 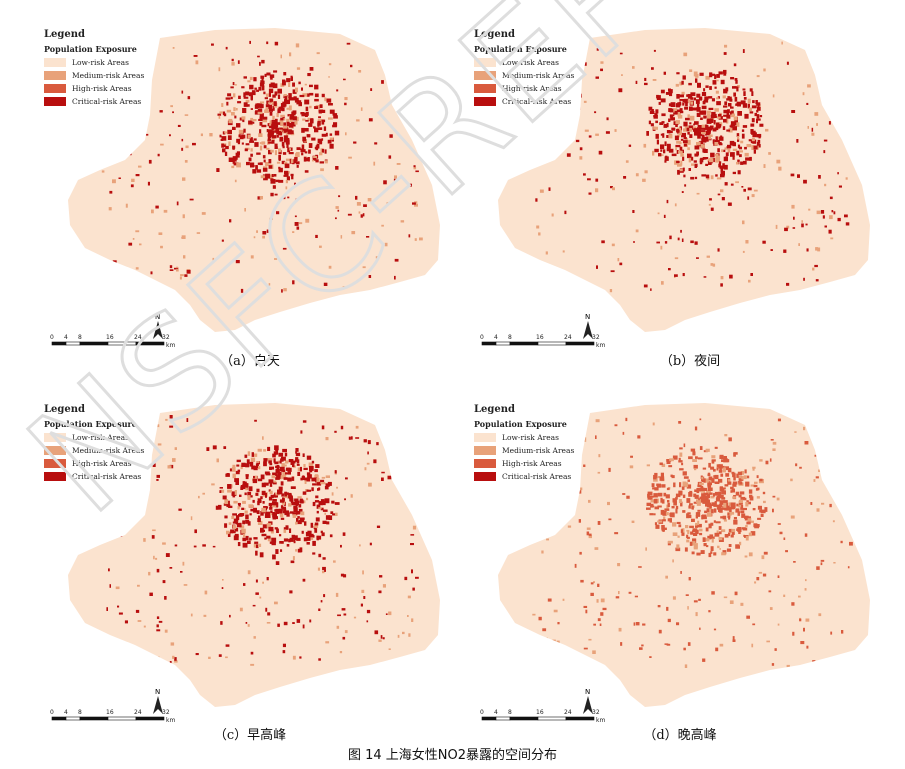 I want to click on caption-c: （c）早高峰, so click(x=250, y=735).